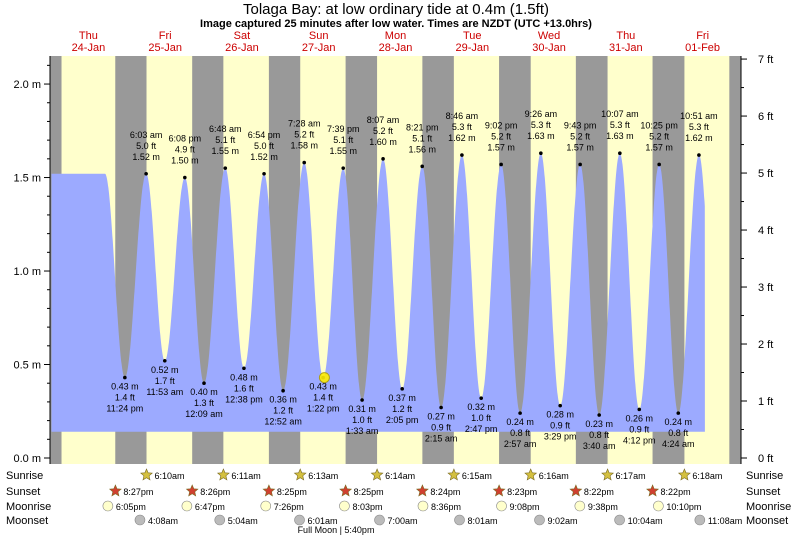  What do you see at coordinates (242, 48) in the screenshot?
I see `day-date-label: 26-Jan` at bounding box center [242, 48].